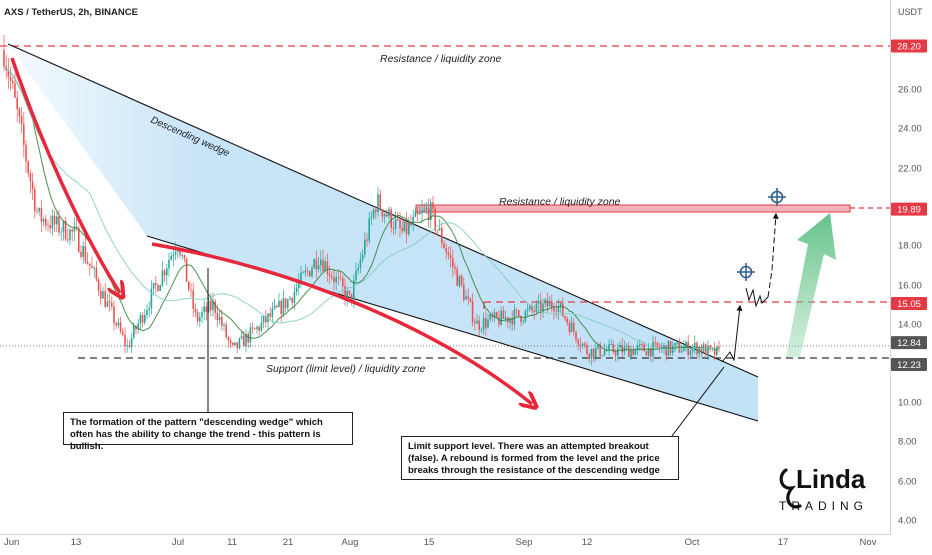 The image size is (932, 555). Describe the element at coordinates (909, 210) in the screenshot. I see `price-tag-label: 19.89` at that location.